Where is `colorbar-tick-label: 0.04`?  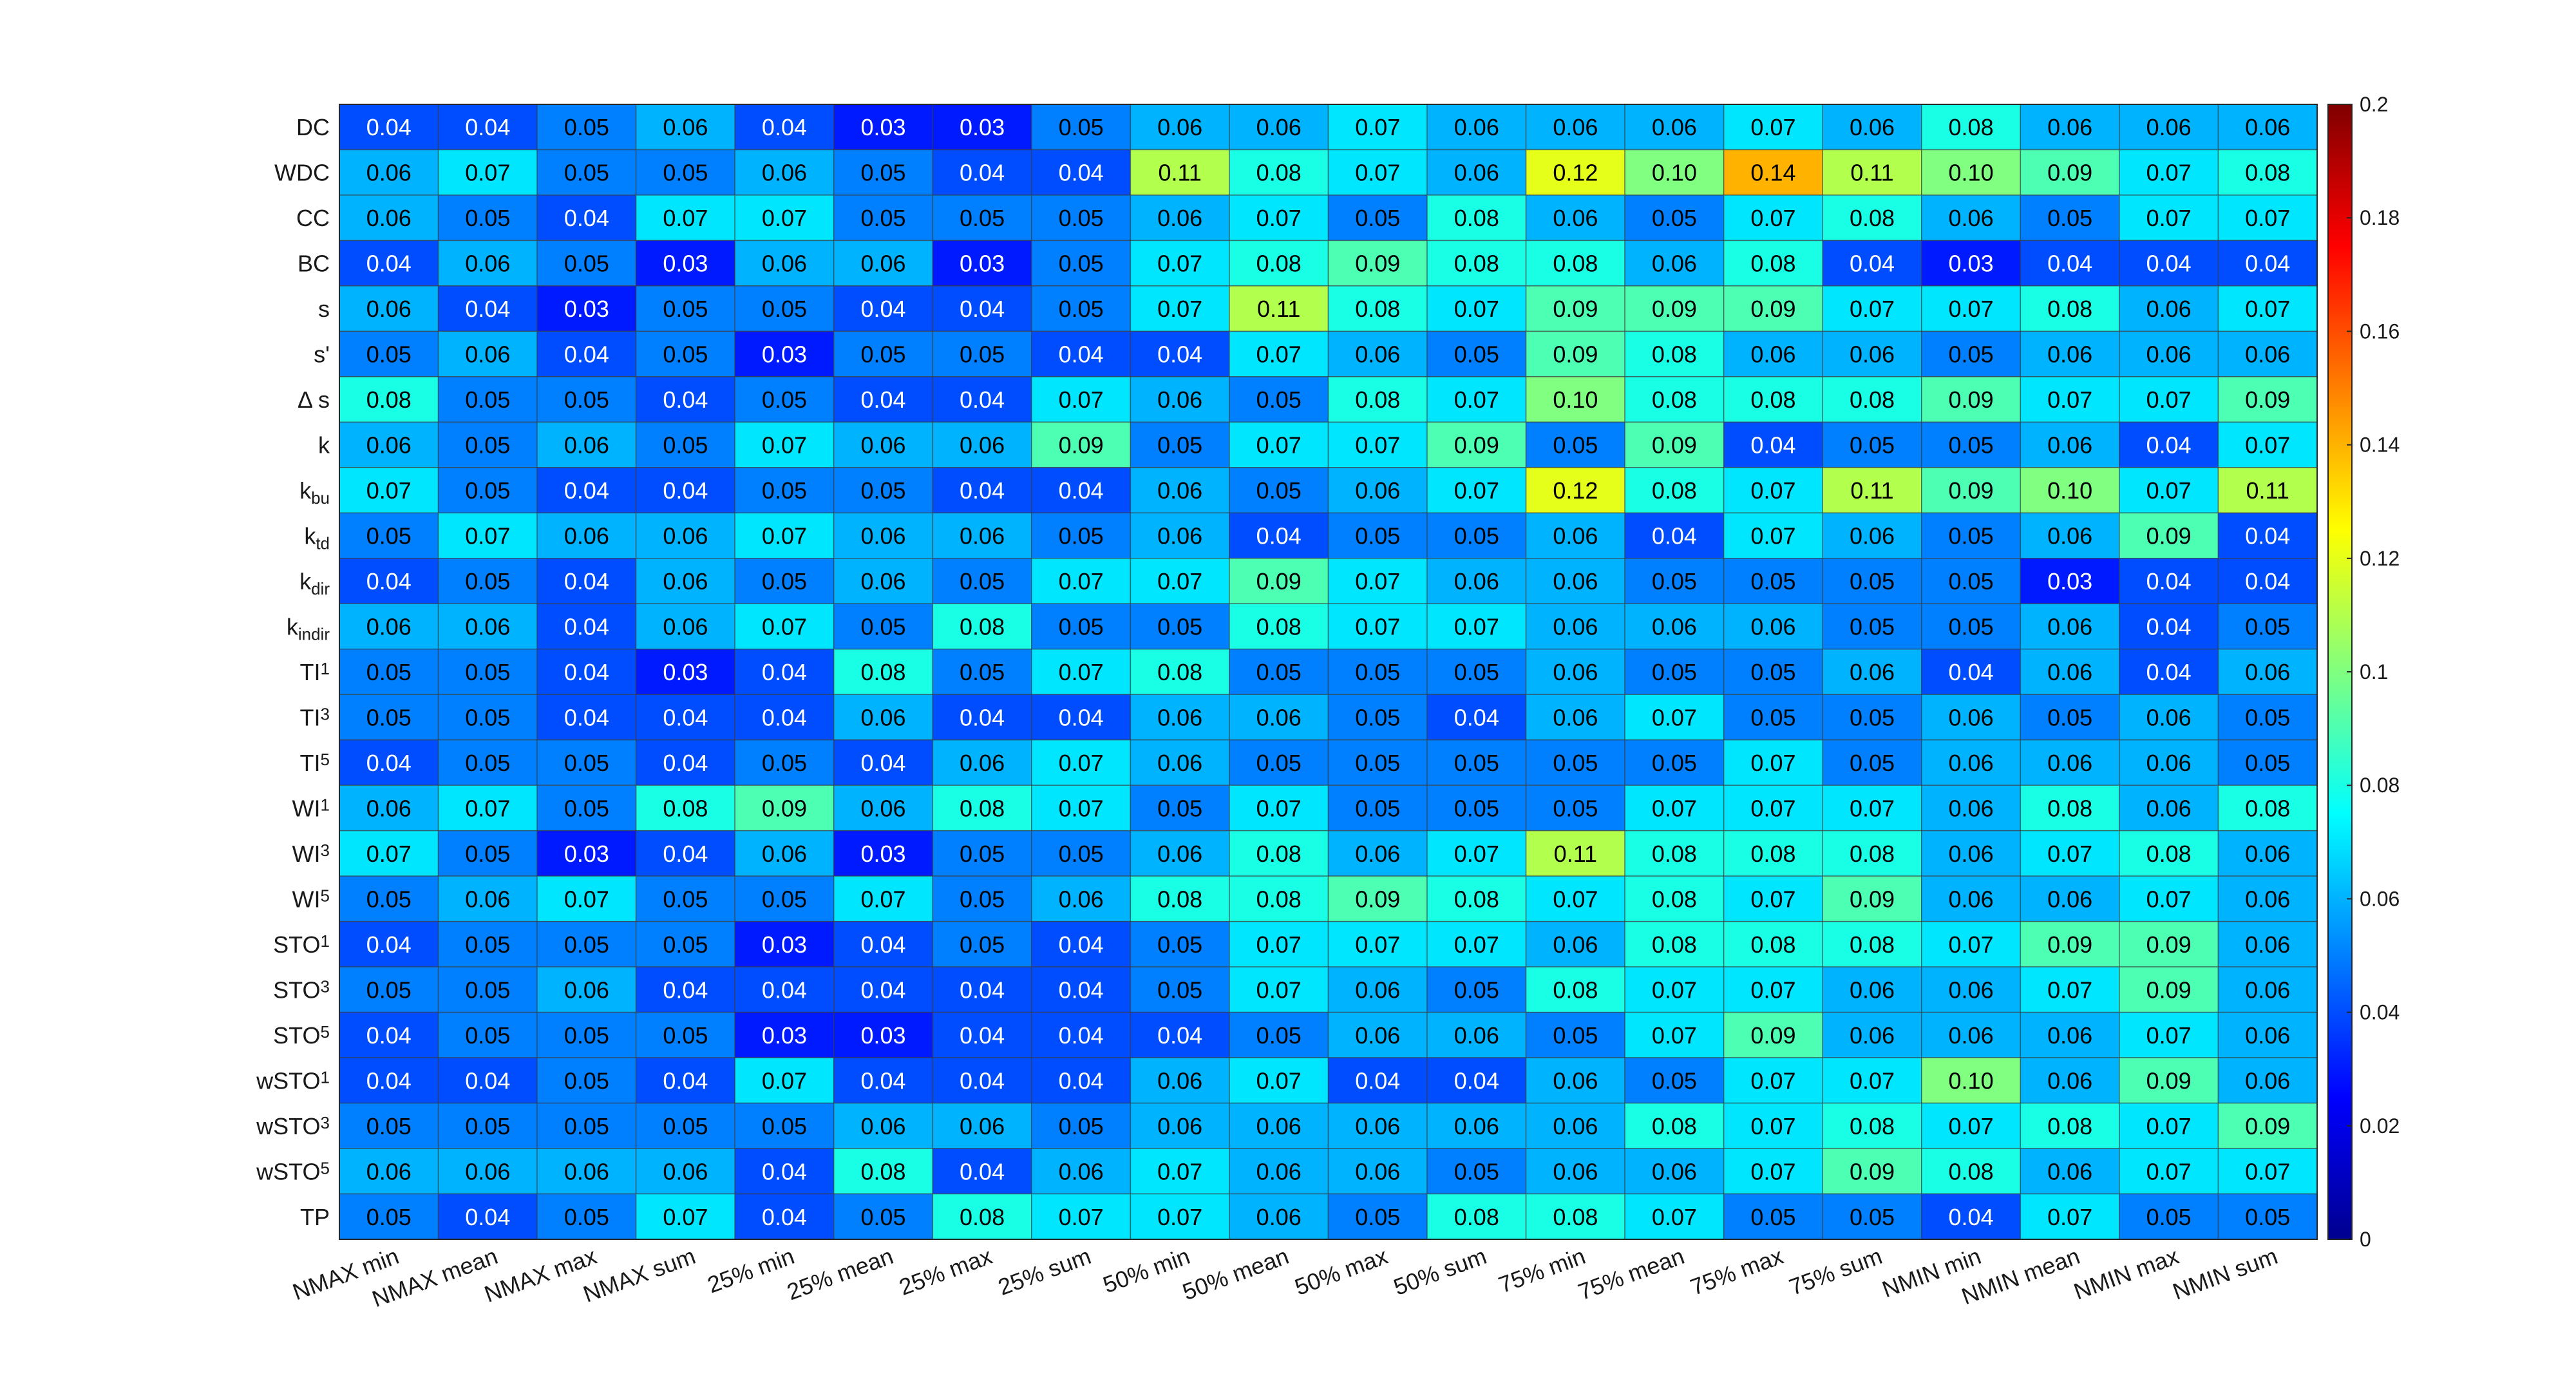
colorbar-tick-label: 0.04 is located at coordinates (2380, 1012).